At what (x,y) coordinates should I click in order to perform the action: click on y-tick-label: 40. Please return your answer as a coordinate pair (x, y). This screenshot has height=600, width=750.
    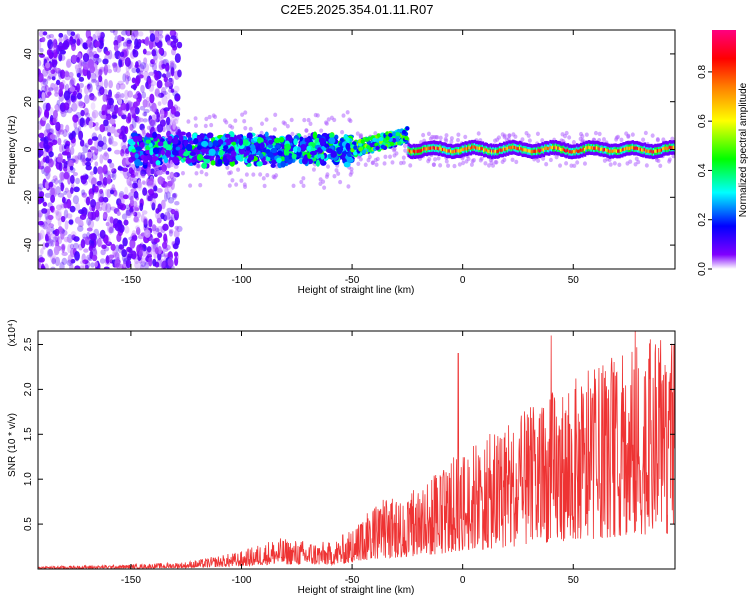
    Looking at the image, I should click on (28, 54).